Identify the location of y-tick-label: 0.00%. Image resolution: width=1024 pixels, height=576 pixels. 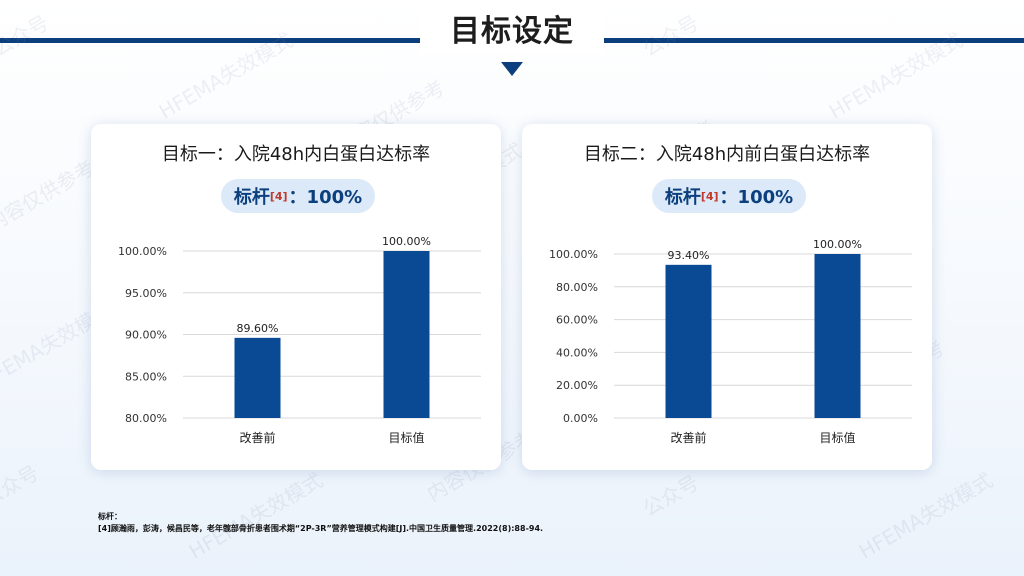
(580, 418).